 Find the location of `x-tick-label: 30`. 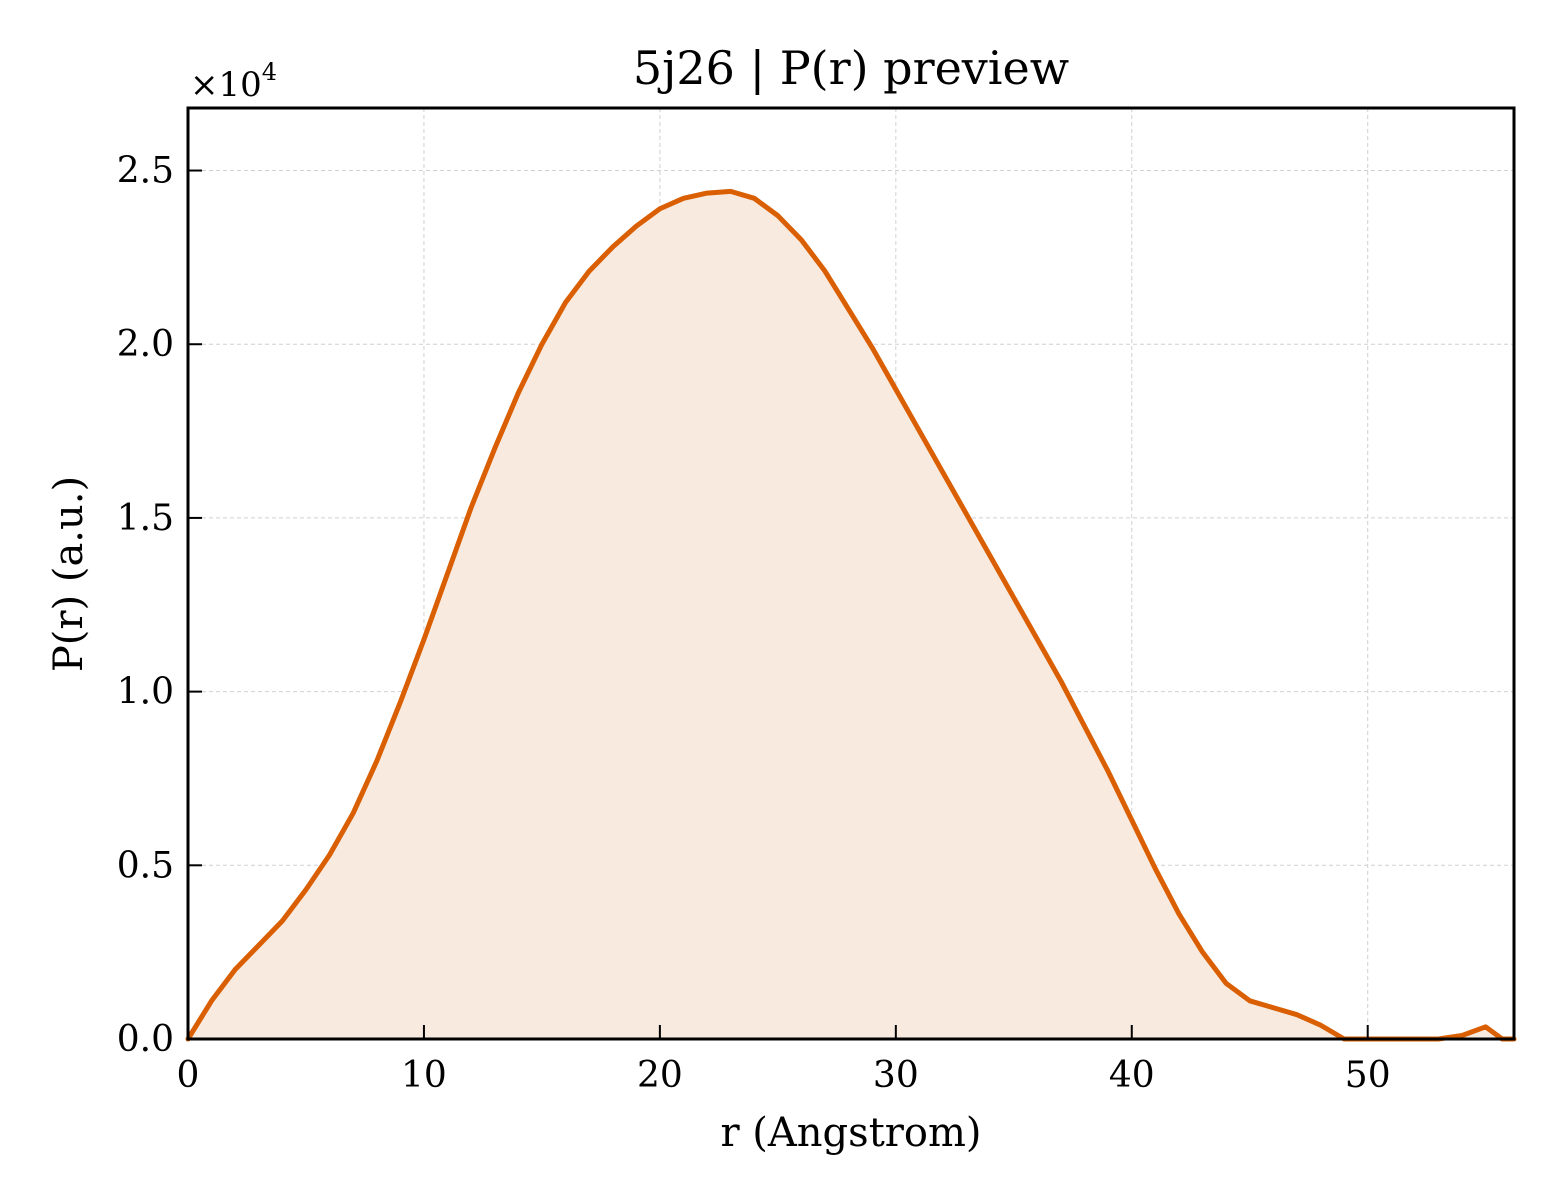

x-tick-label: 30 is located at coordinates (896, 1075).